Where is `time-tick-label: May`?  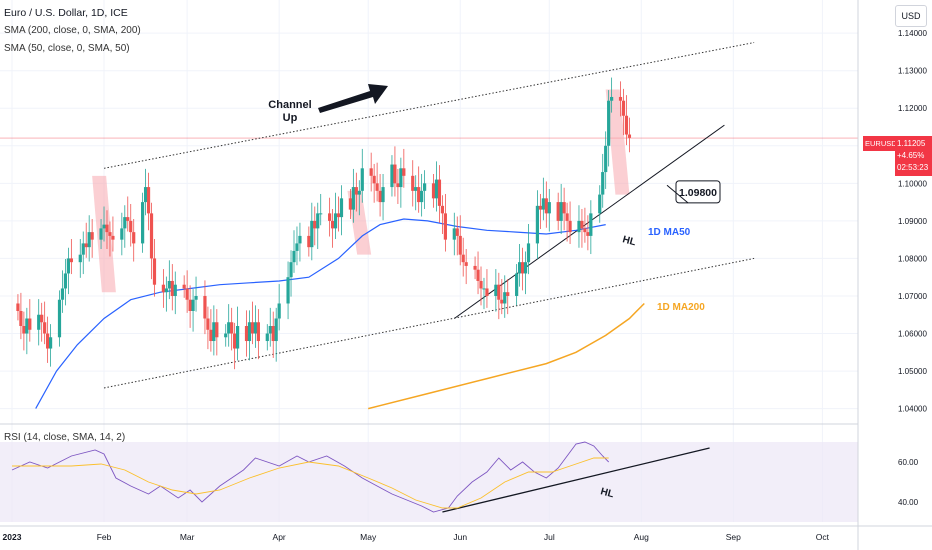
time-tick-label: May is located at coordinates (368, 537).